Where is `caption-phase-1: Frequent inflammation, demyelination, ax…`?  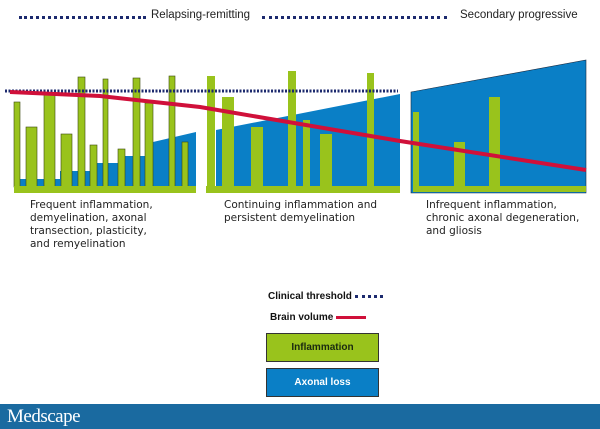 caption-phase-1: Frequent inflammation, demyelination, ax… is located at coordinates (91, 224).